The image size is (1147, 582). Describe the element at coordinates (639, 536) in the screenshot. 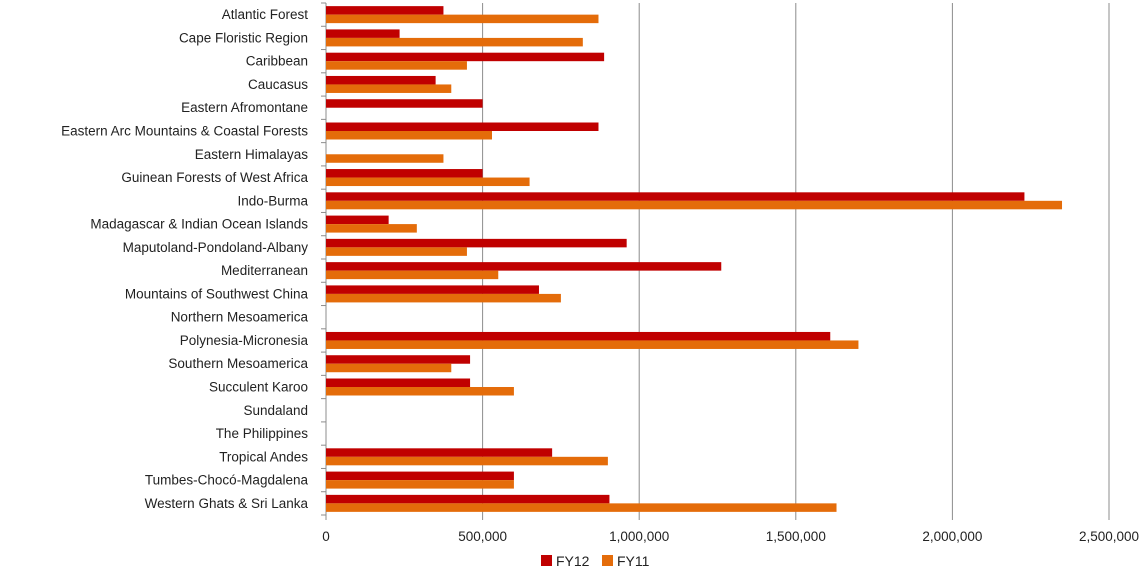

I see `x-tick-label: 1,000,000` at that location.